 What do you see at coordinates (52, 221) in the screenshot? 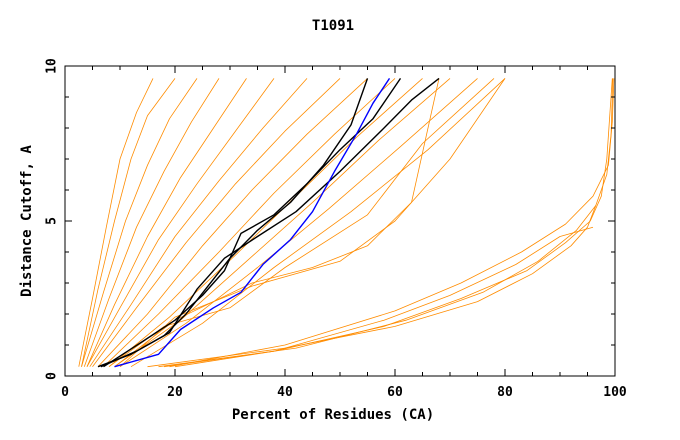
I see `y-tick-label-5: 5` at bounding box center [52, 221].